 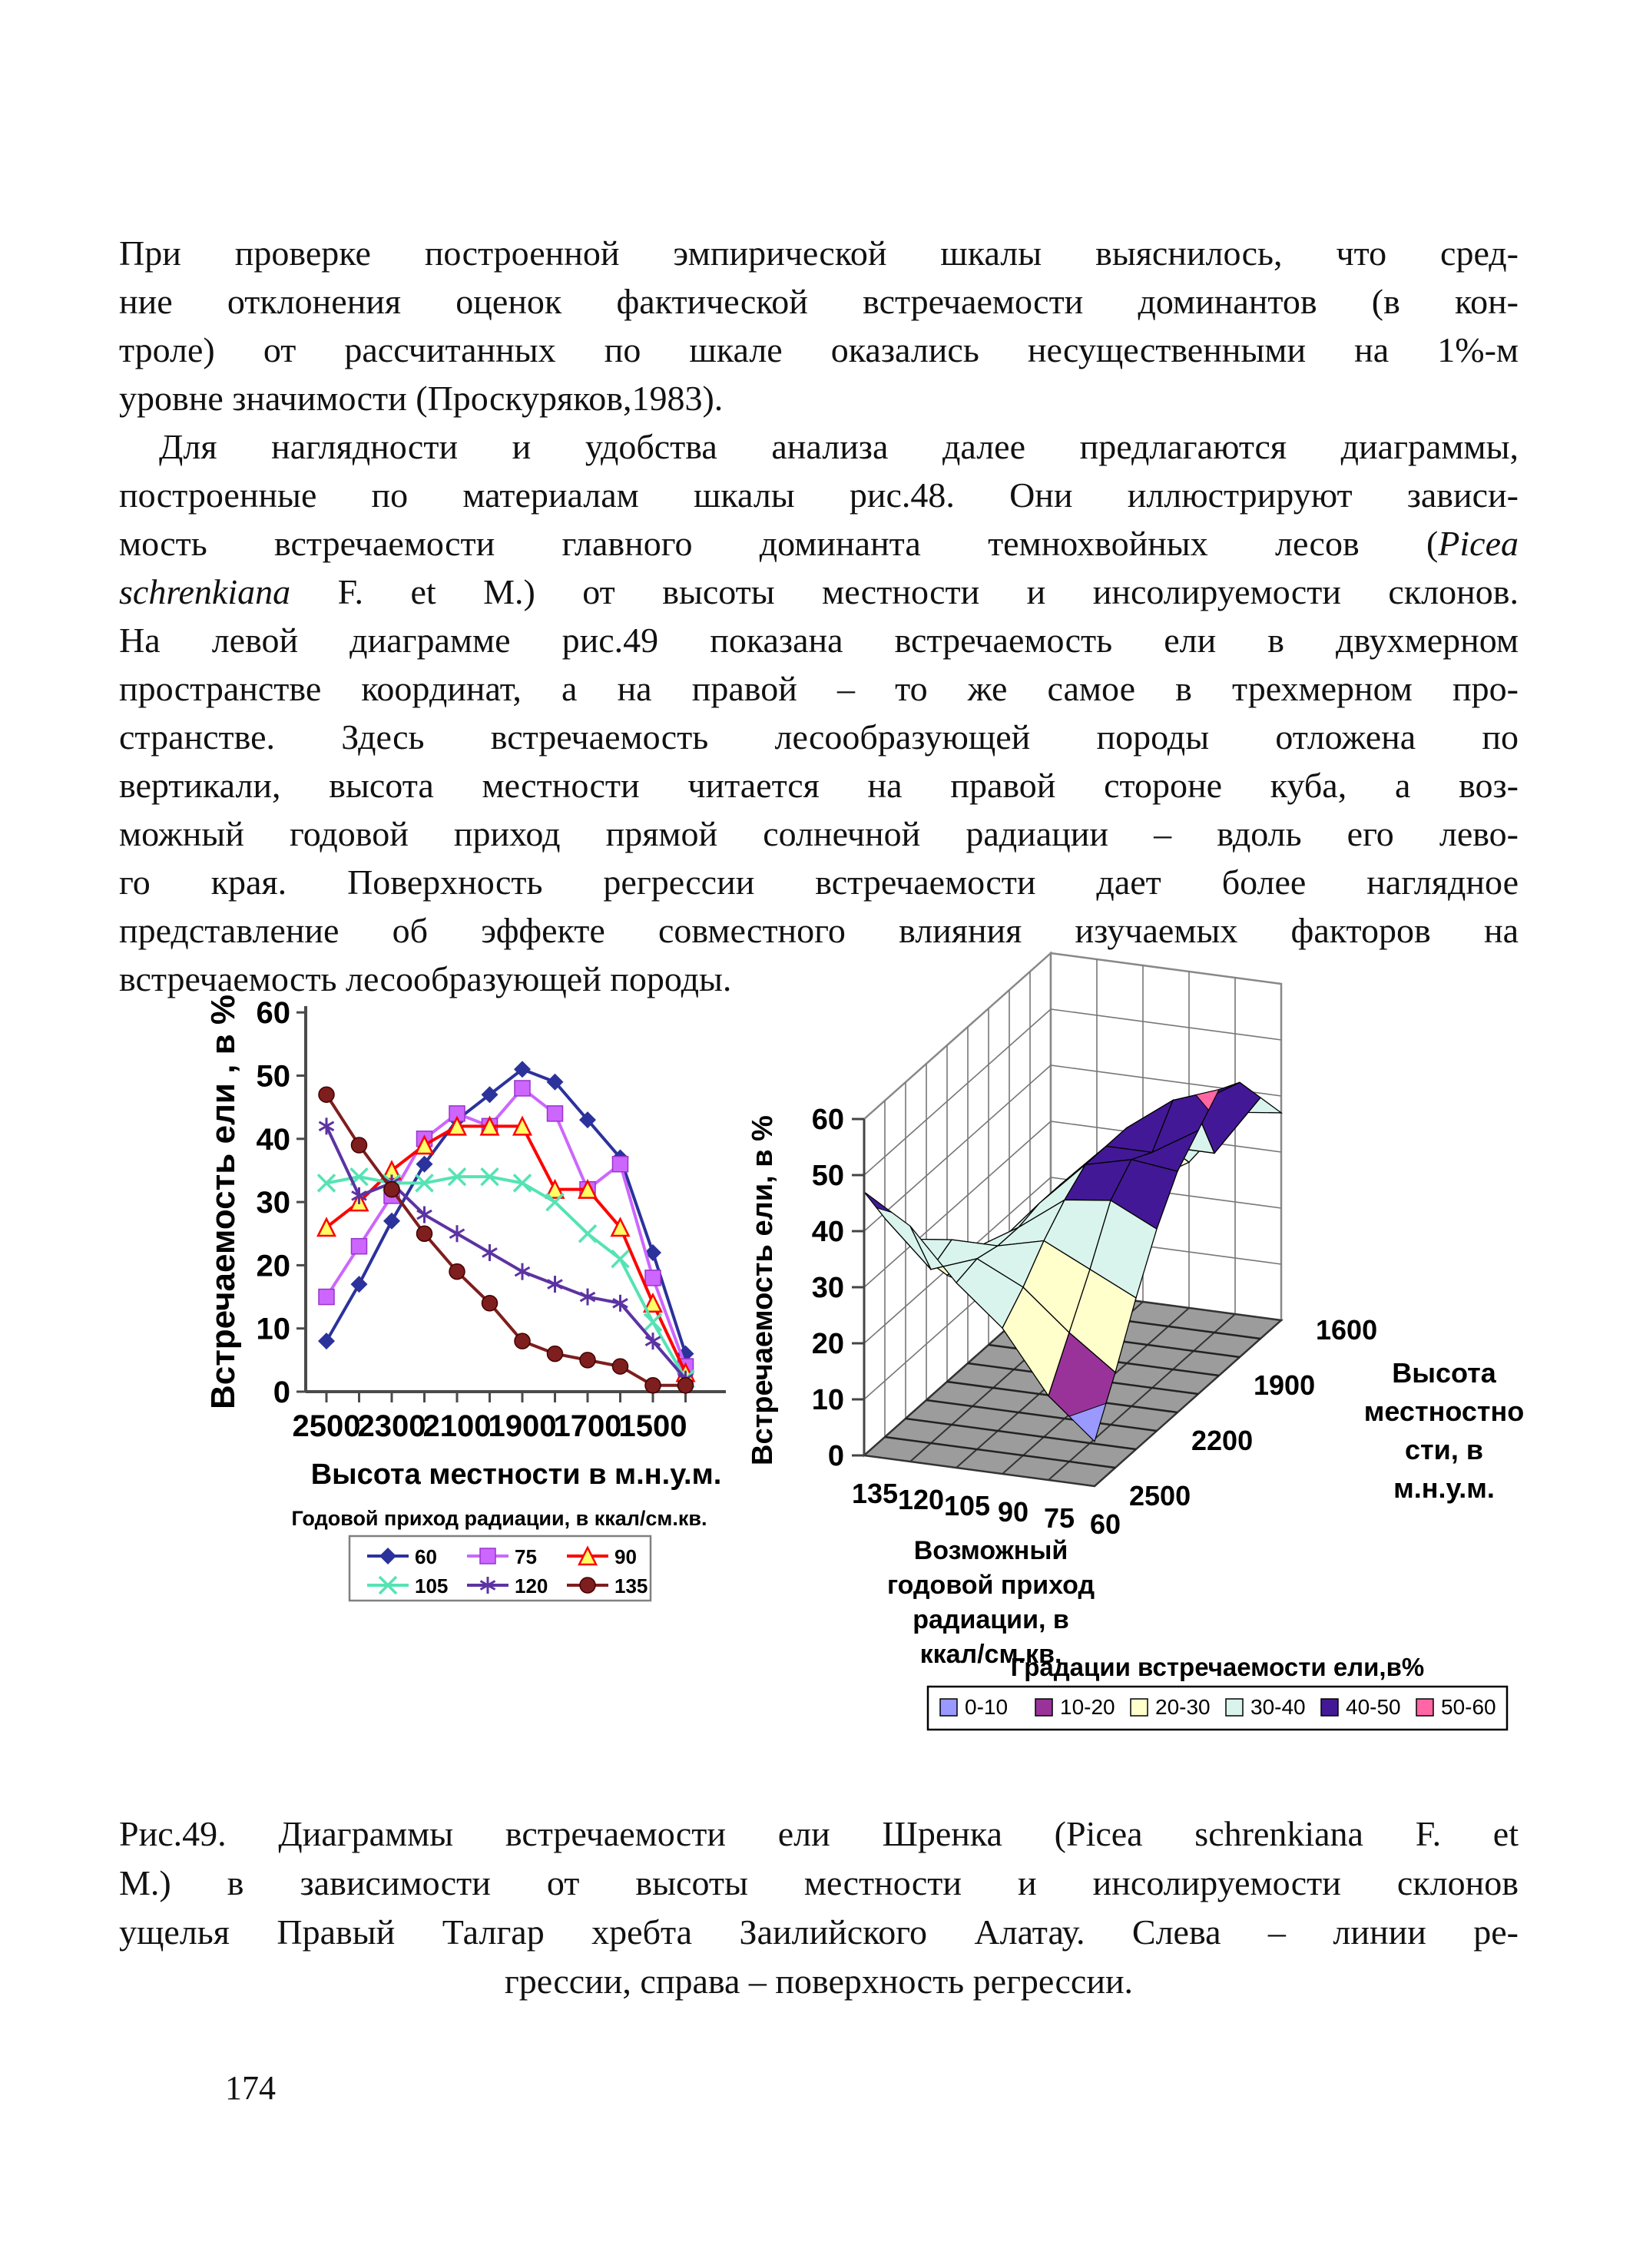 What do you see at coordinates (625, 1556) in the screenshot?
I see `legend-label: 90` at bounding box center [625, 1556].